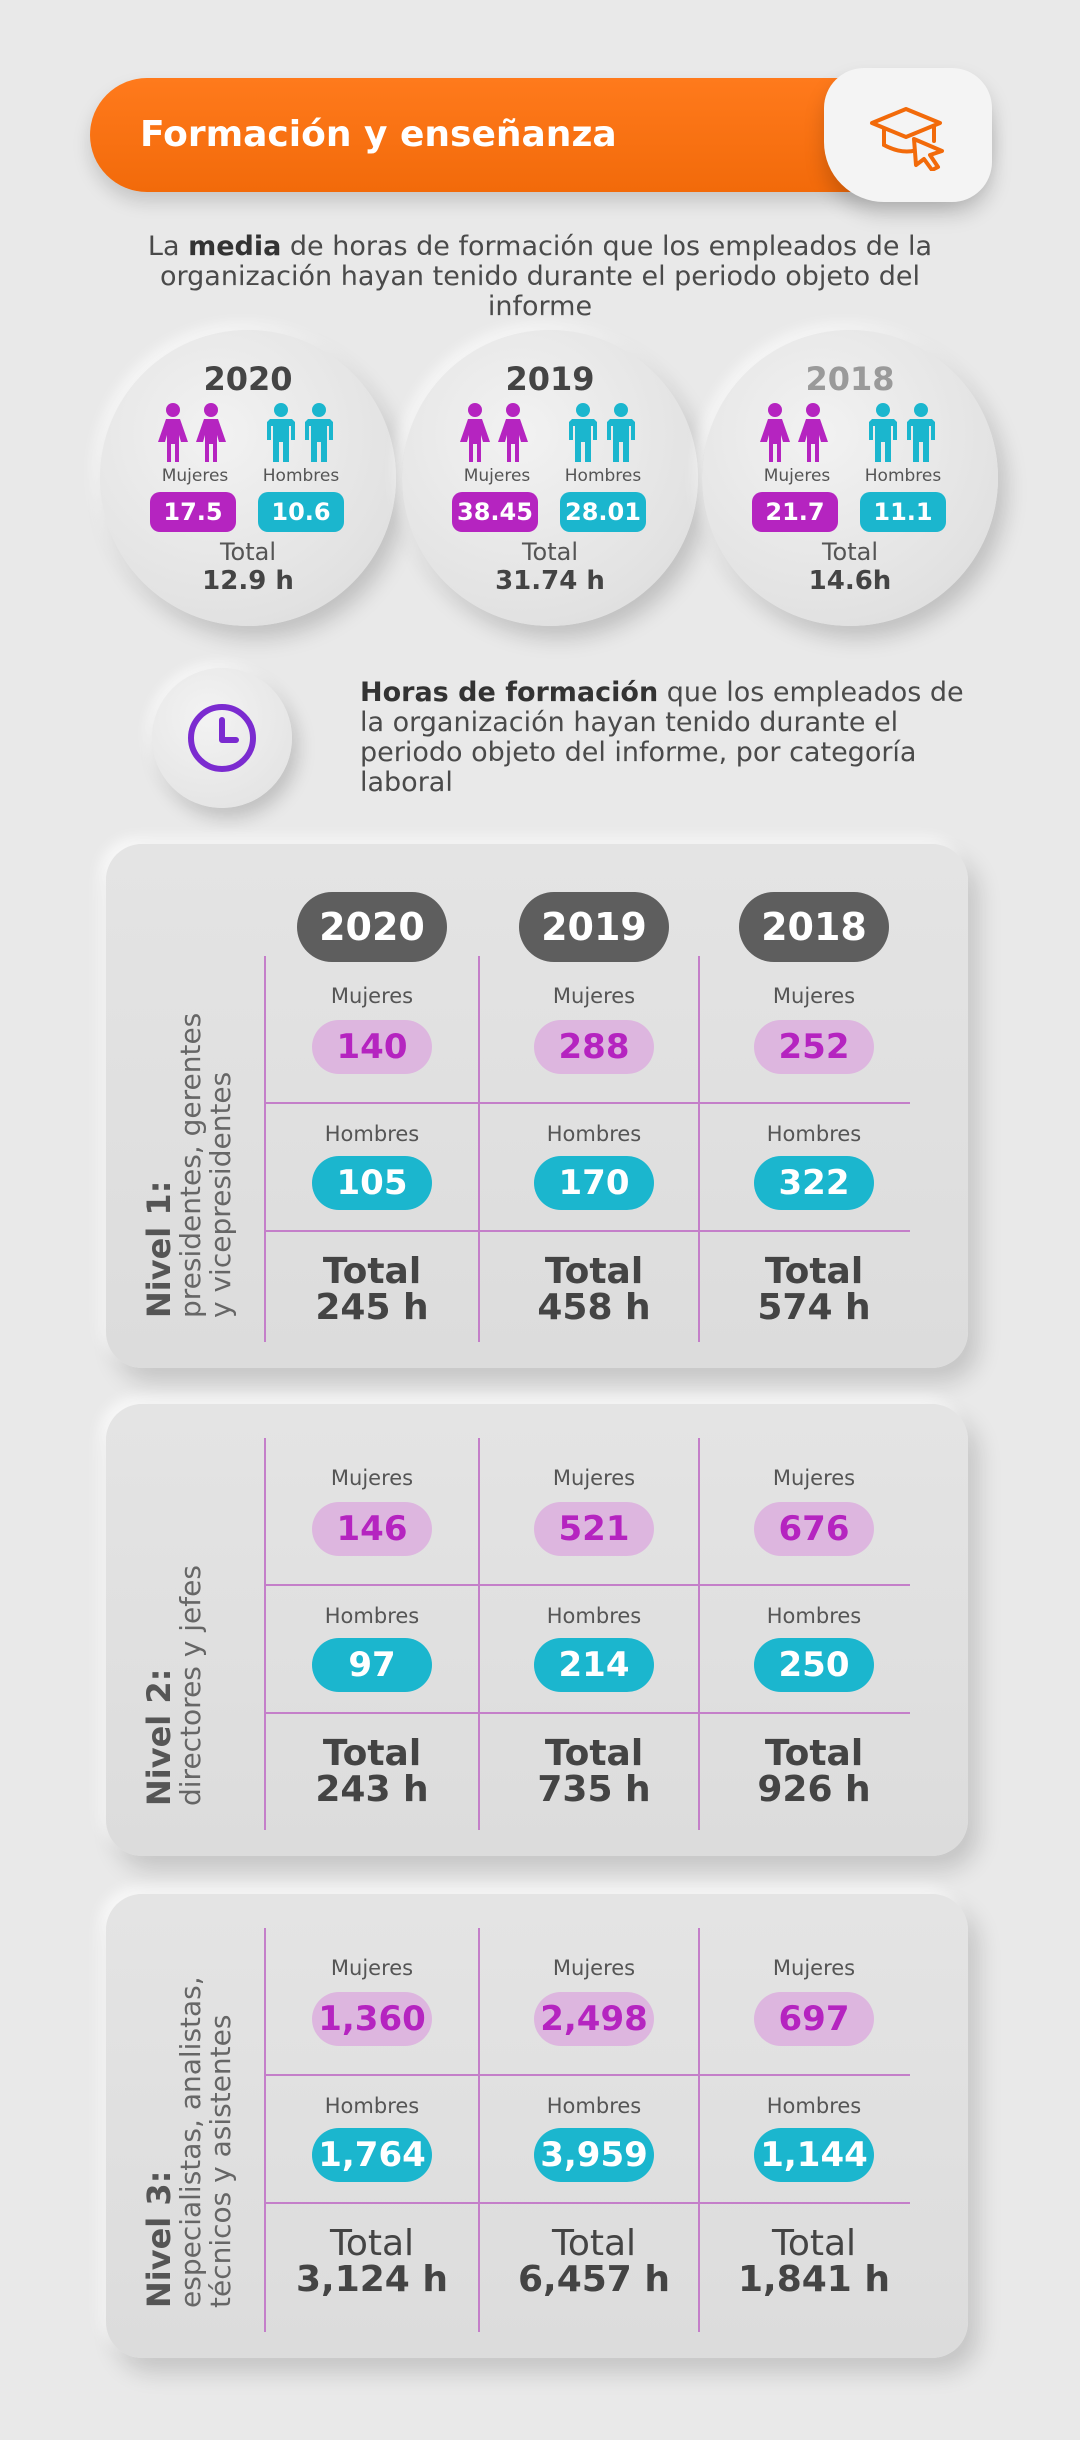  What do you see at coordinates (594, 2279) in the screenshot?
I see `total-value: 6,457 h` at bounding box center [594, 2279].